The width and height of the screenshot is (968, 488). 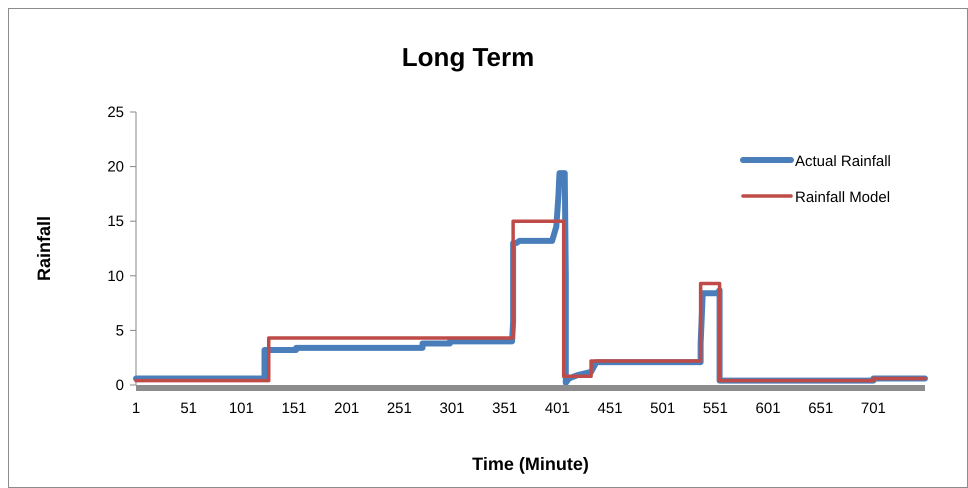 What do you see at coordinates (115, 221) in the screenshot?
I see `y-tick-label: 15` at bounding box center [115, 221].